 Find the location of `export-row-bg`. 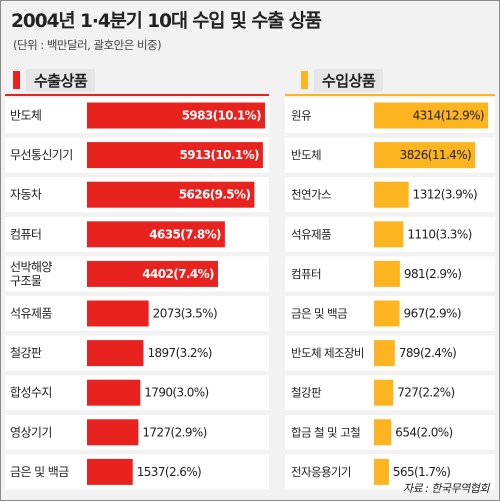

export-row-bg is located at coordinates (137, 472).